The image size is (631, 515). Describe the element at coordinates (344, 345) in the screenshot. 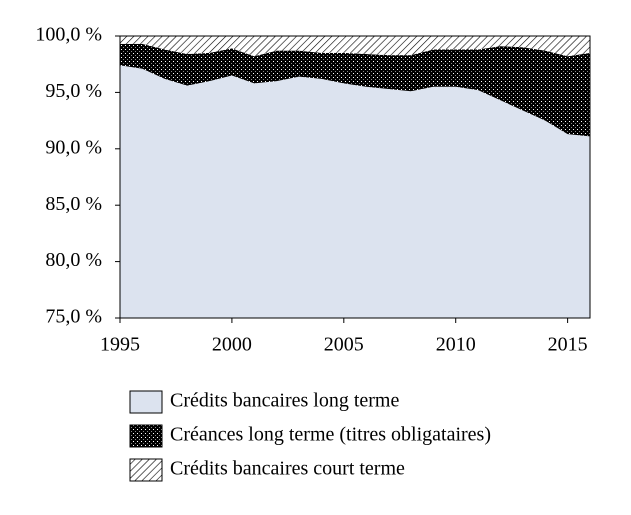

I see `x-tick-label: 2005` at that location.